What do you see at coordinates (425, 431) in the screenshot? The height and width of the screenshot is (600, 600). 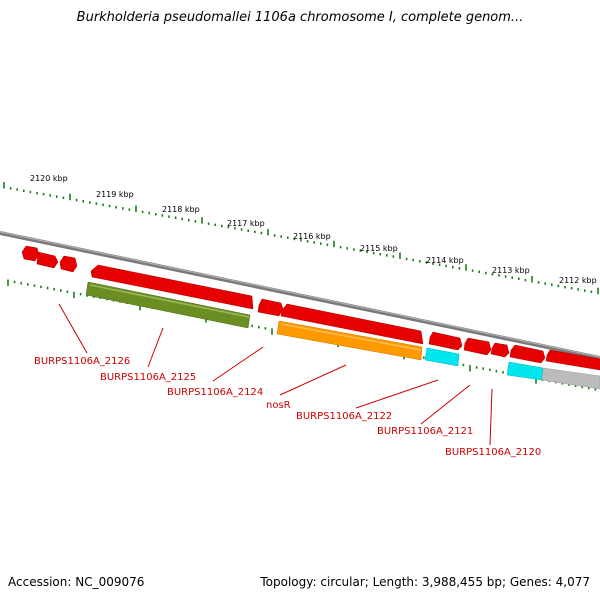 I see `gene-label: BURPS1106A_2121` at bounding box center [425, 431].